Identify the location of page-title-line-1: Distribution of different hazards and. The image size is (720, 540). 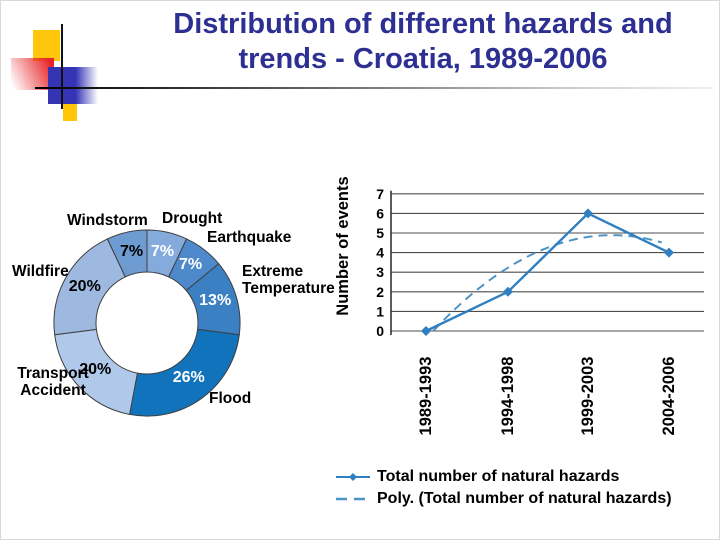
(423, 24).